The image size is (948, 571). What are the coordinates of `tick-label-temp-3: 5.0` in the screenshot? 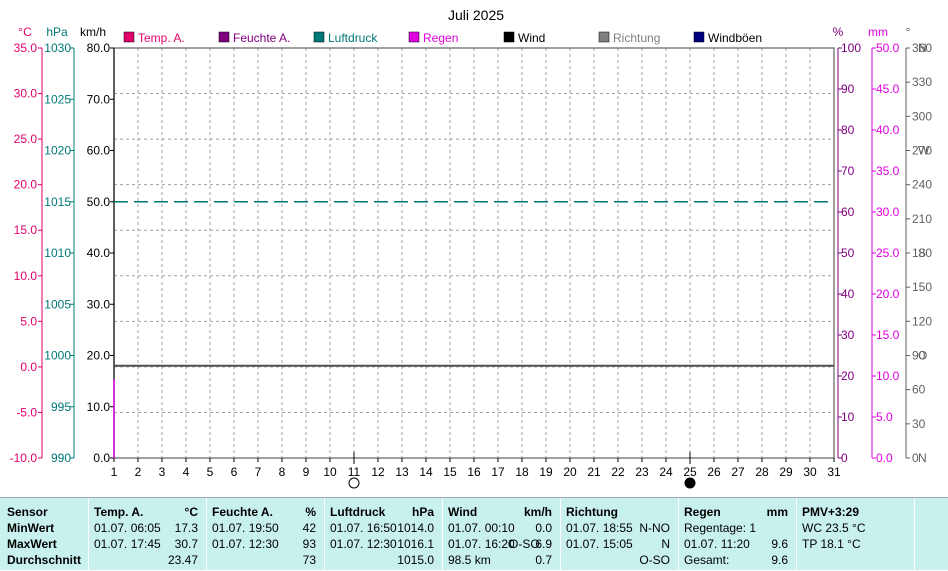 It's located at (28, 321).